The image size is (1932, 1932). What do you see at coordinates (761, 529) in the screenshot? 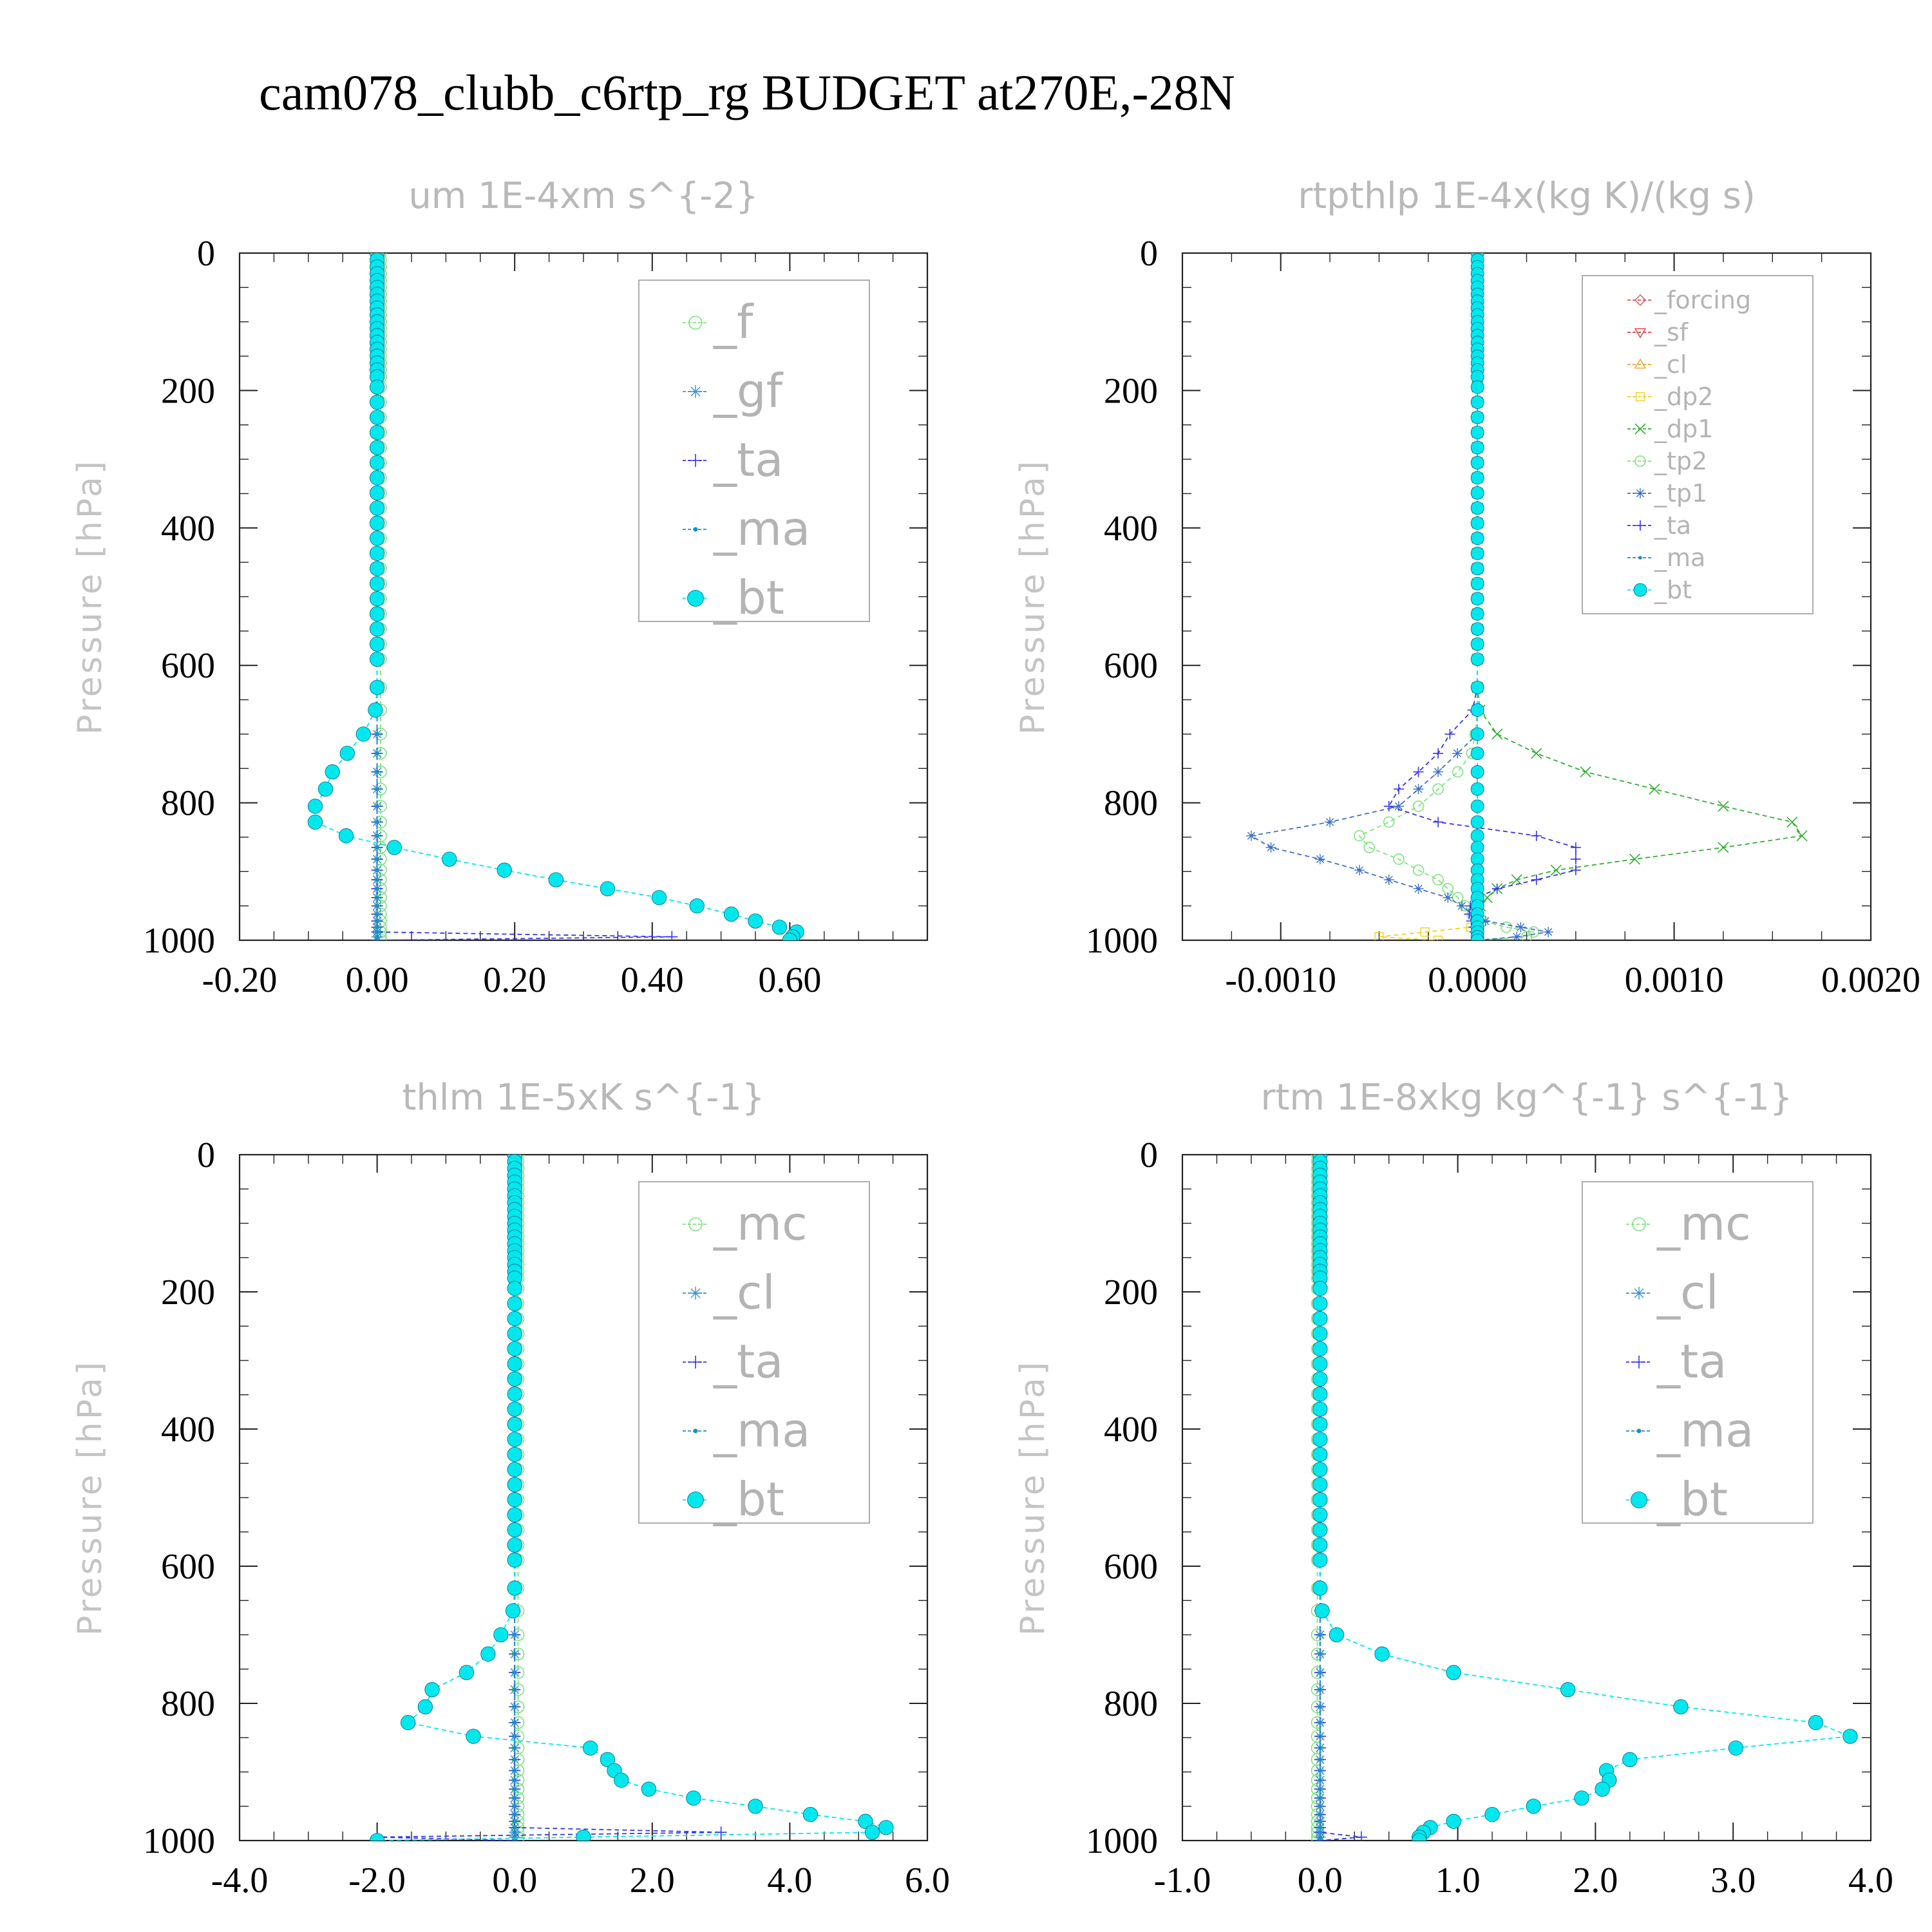
I see `legend-label-ma: _ma` at bounding box center [761, 529].